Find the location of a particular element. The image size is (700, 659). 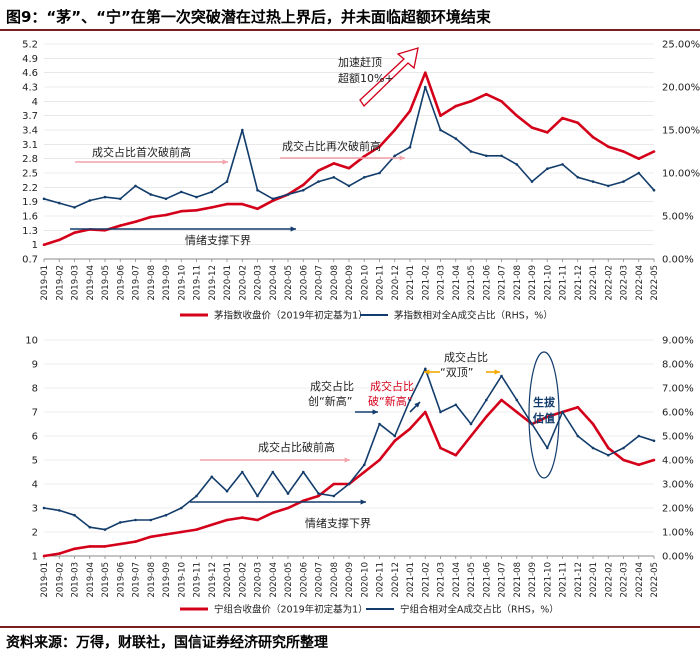

bottom-rule is located at coordinates (350, 627).